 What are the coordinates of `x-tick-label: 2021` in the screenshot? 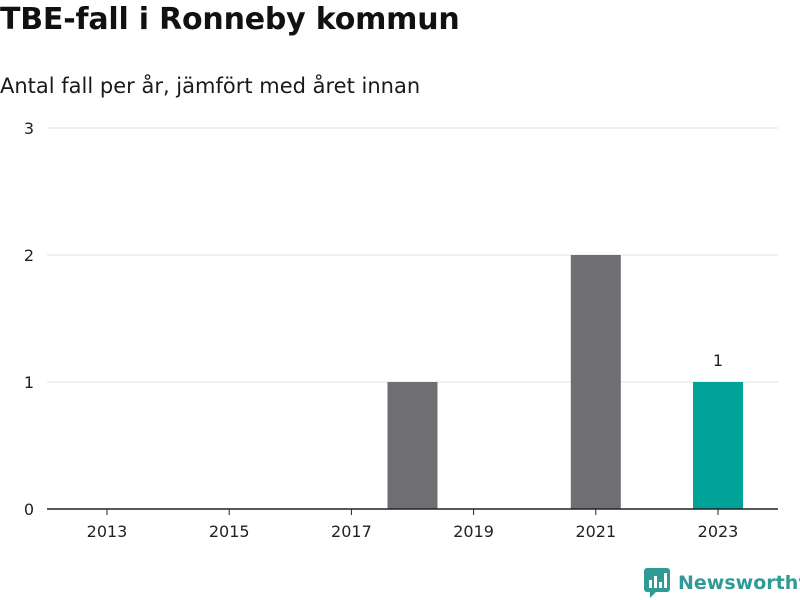 It's located at (595, 531).